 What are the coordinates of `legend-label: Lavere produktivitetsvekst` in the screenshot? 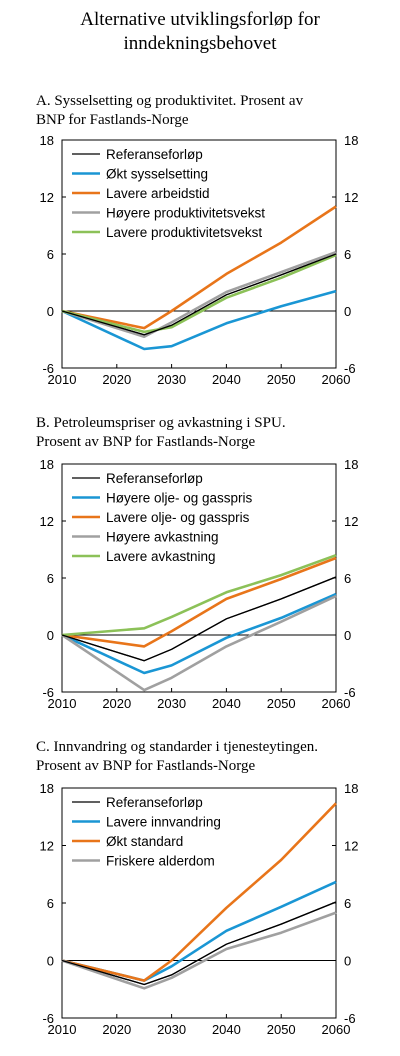 It's located at (184, 232).